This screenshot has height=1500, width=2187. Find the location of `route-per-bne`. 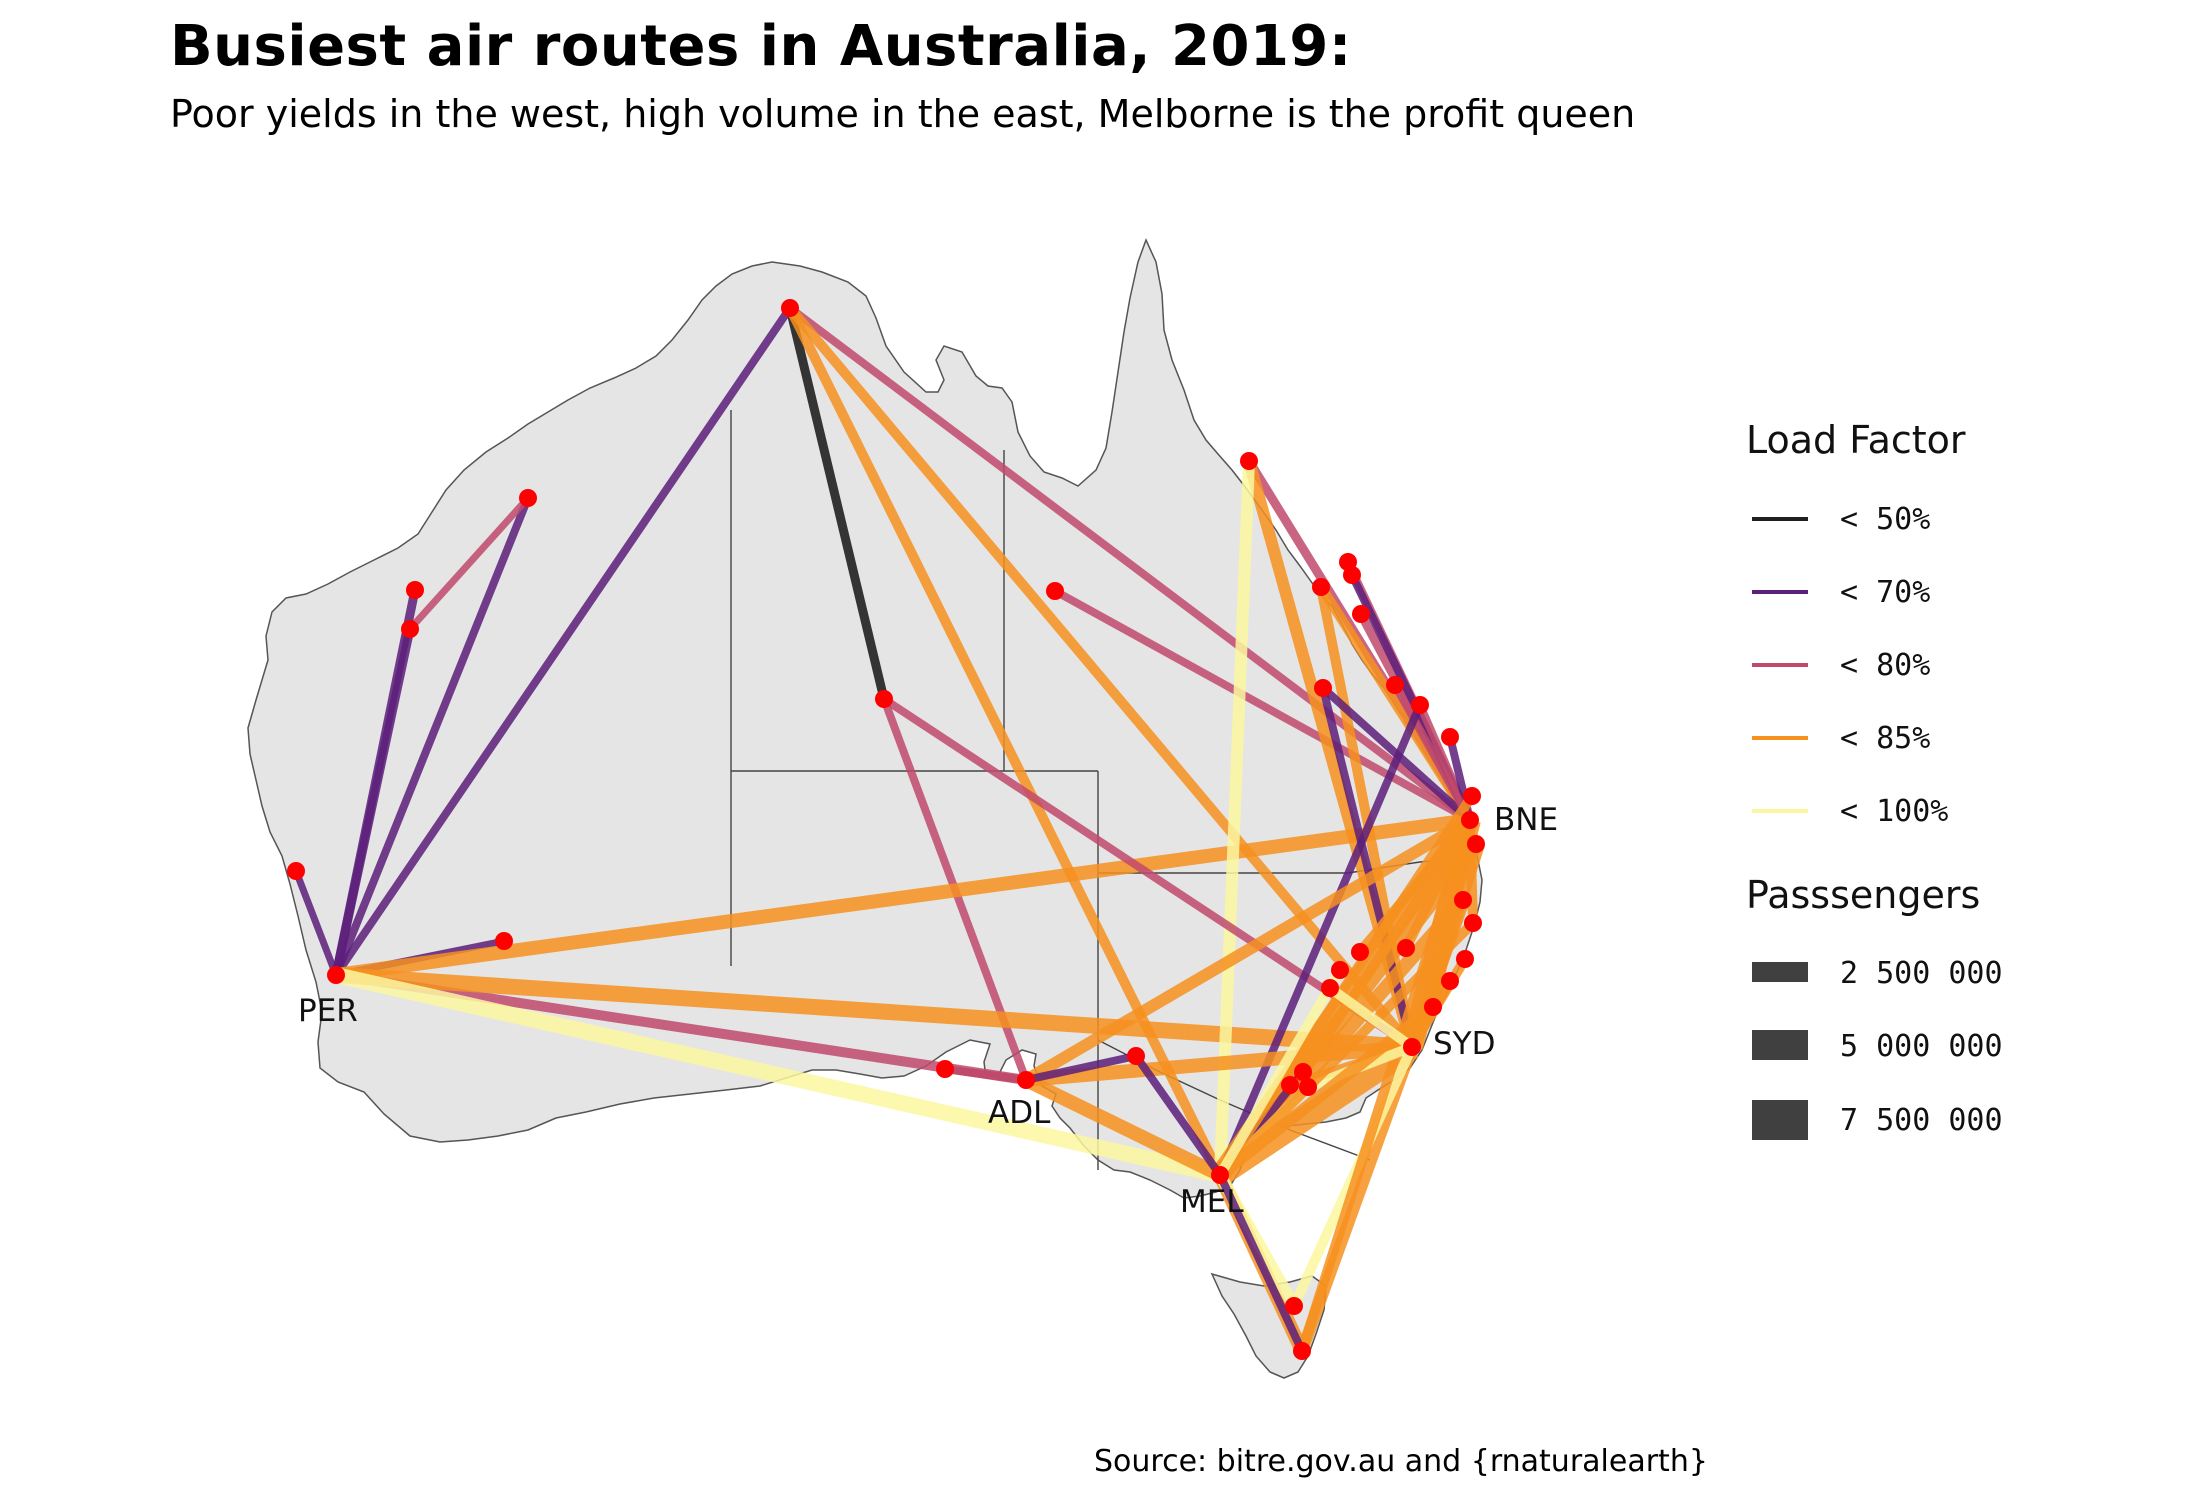

route-per-bne is located at coordinates (903, 897).